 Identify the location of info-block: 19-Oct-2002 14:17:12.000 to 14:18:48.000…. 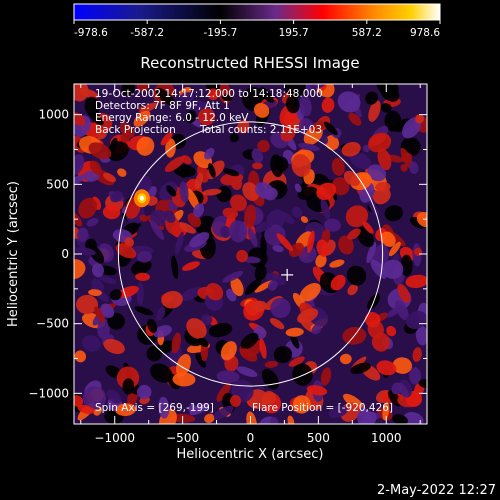
(209, 112).